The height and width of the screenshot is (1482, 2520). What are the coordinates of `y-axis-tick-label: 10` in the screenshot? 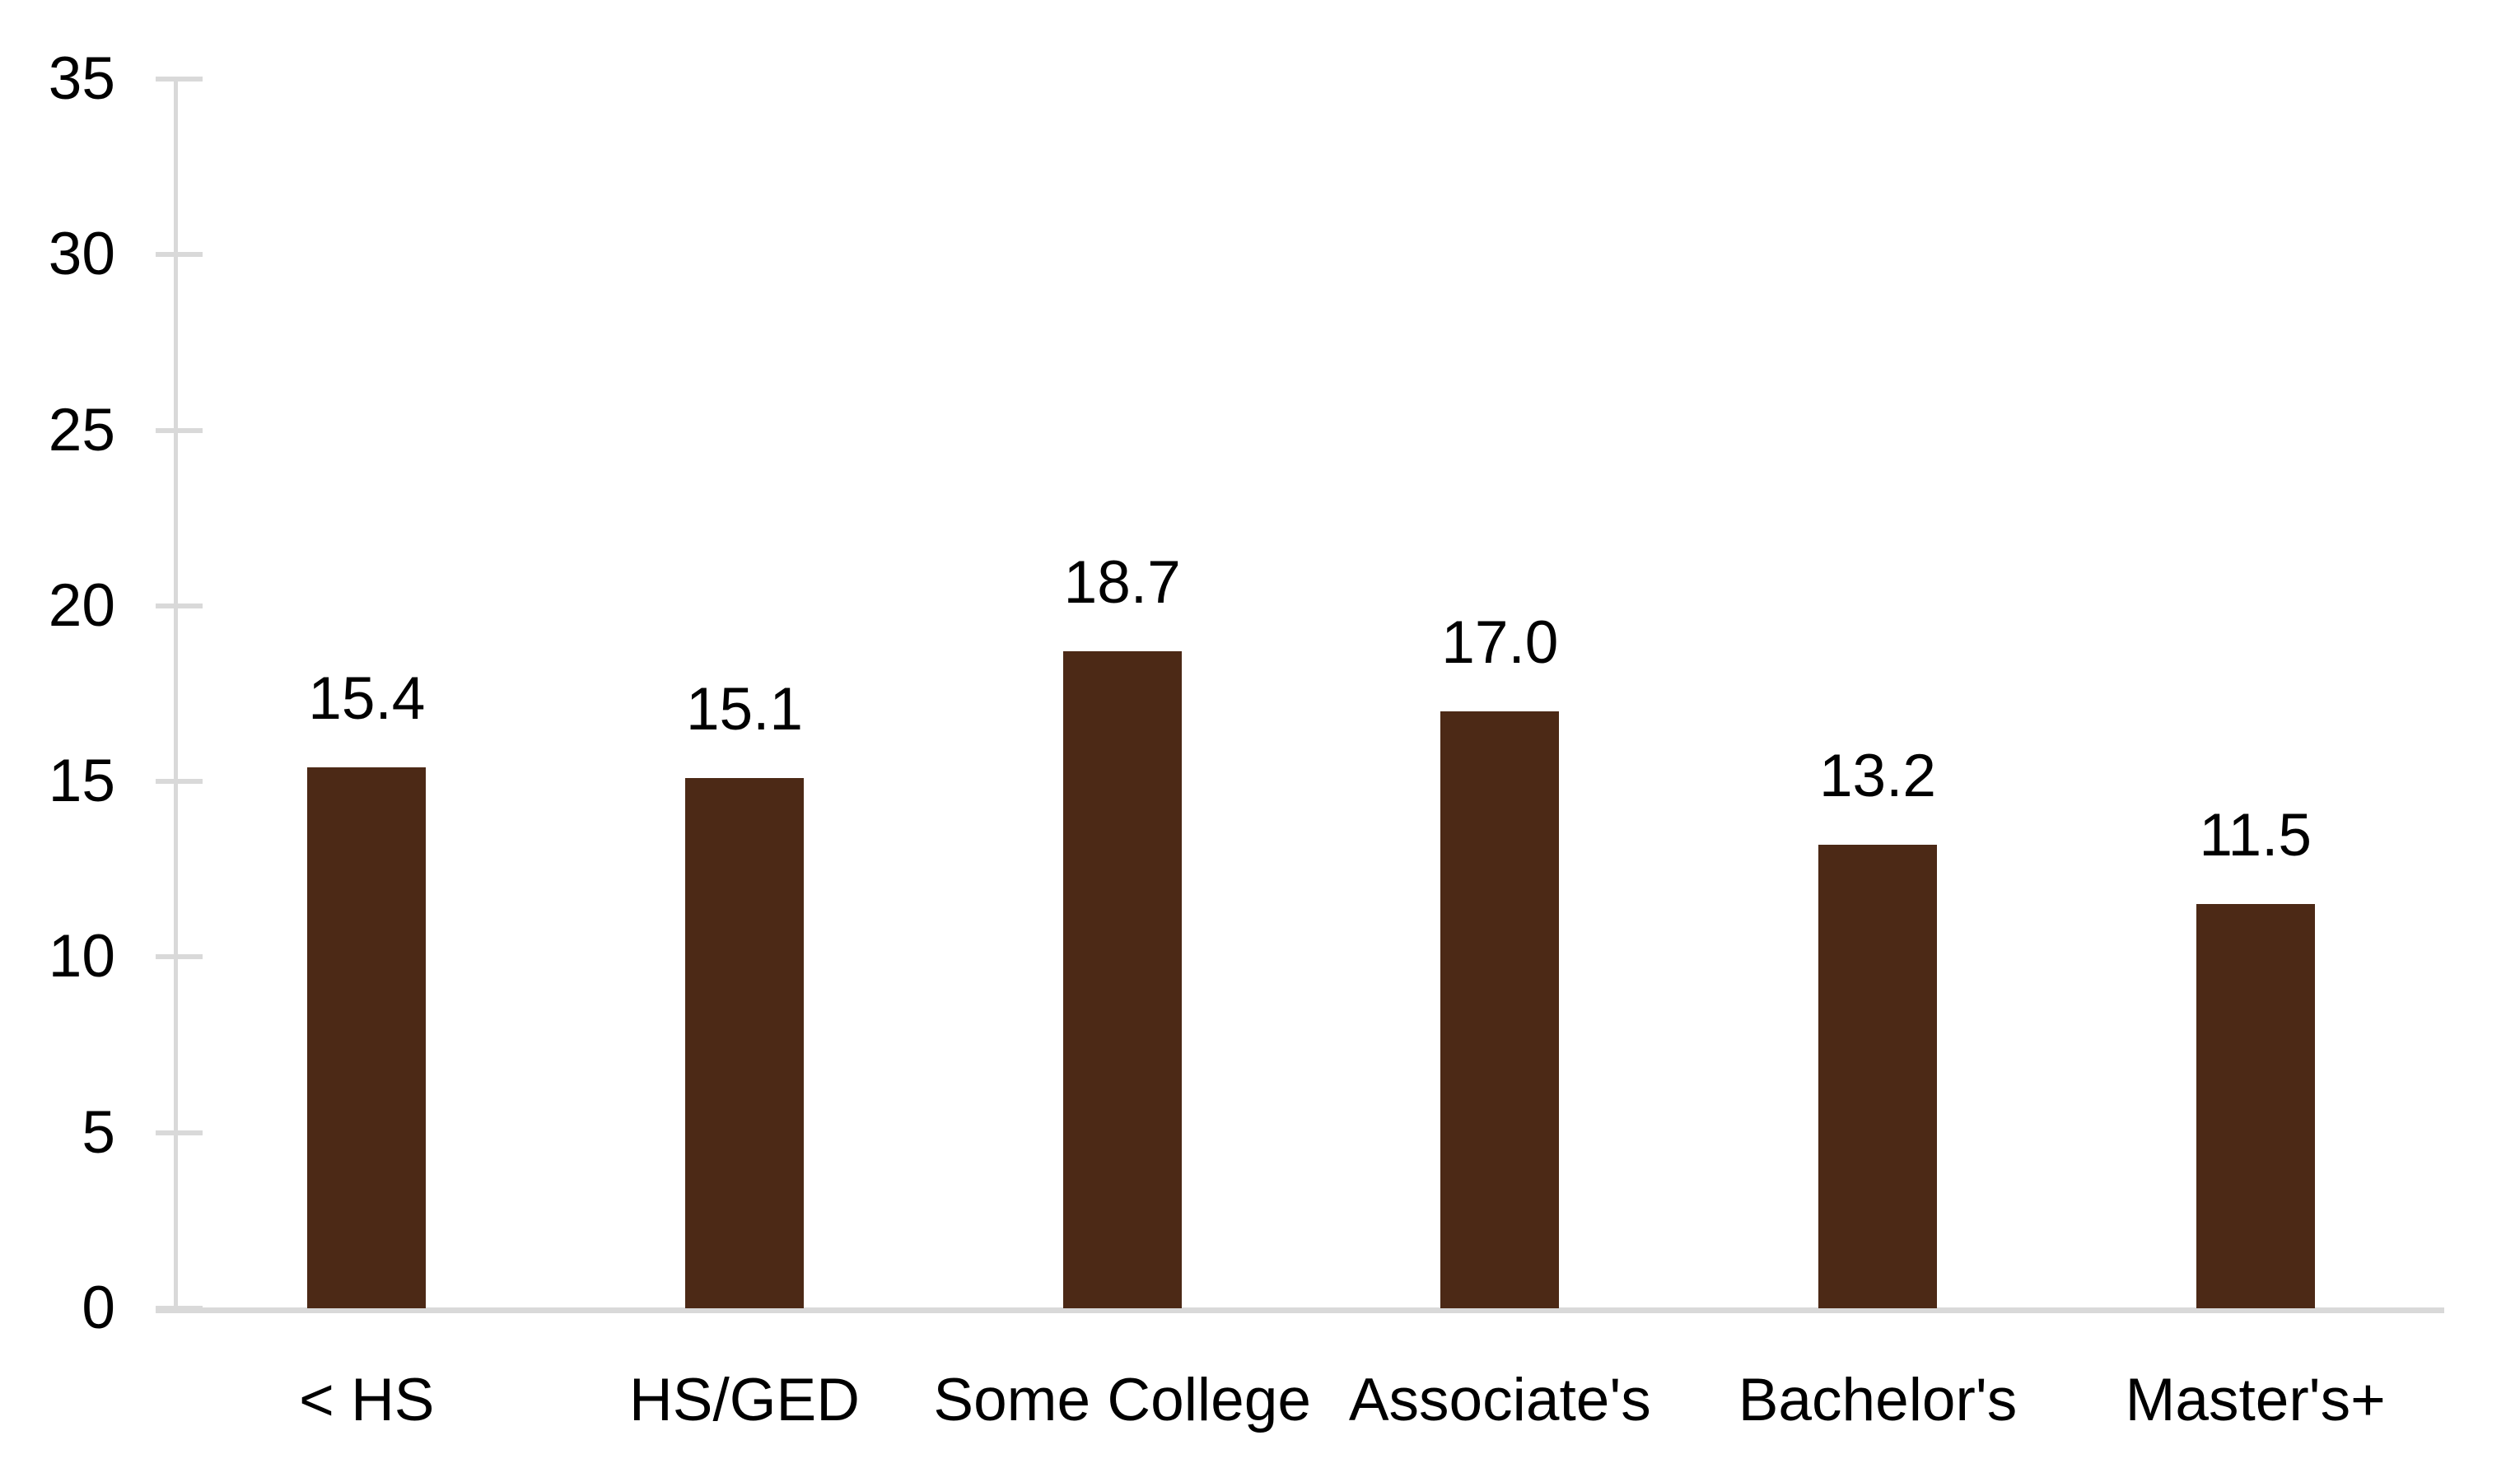 It's located at (81, 956).